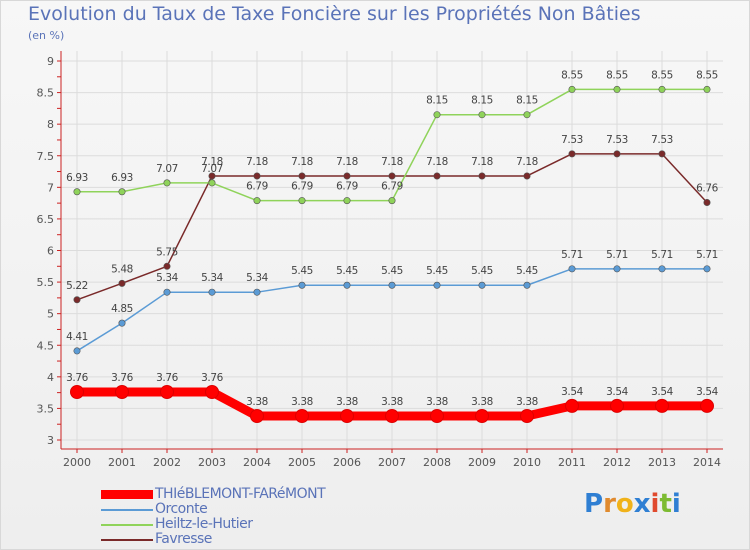 Image resolution: width=750 pixels, height=550 pixels. What do you see at coordinates (257, 462) in the screenshot?
I see `x-tick-label: 2004` at bounding box center [257, 462].